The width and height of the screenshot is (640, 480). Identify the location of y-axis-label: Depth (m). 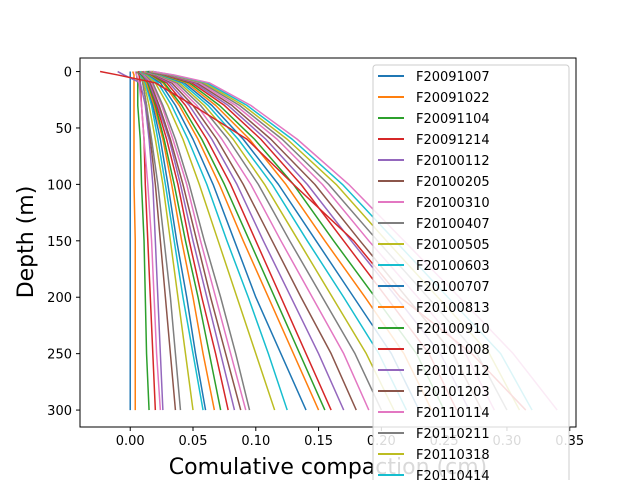
(26, 242).